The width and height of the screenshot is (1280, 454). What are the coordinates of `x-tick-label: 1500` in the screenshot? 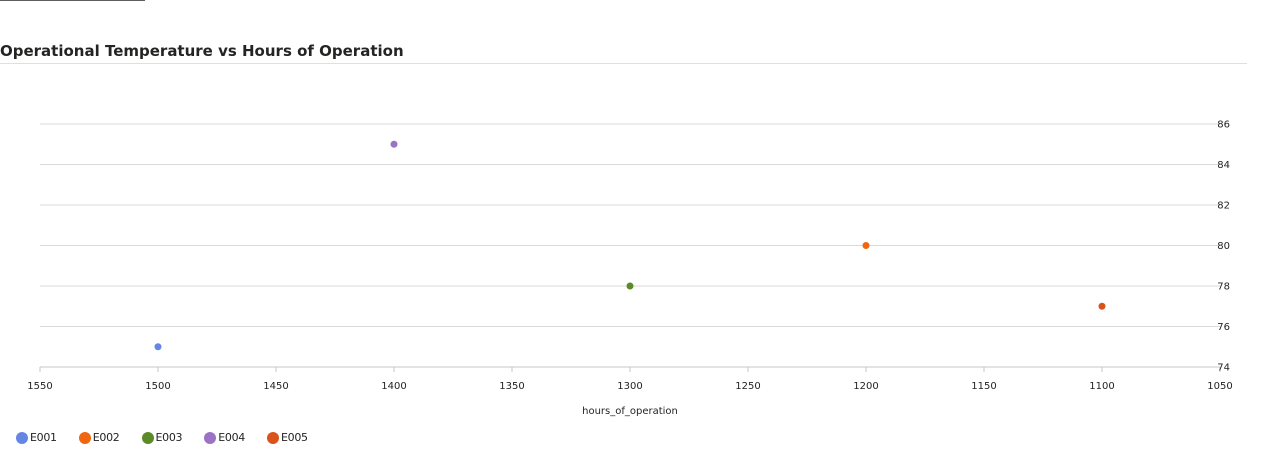 It's located at (157, 386).